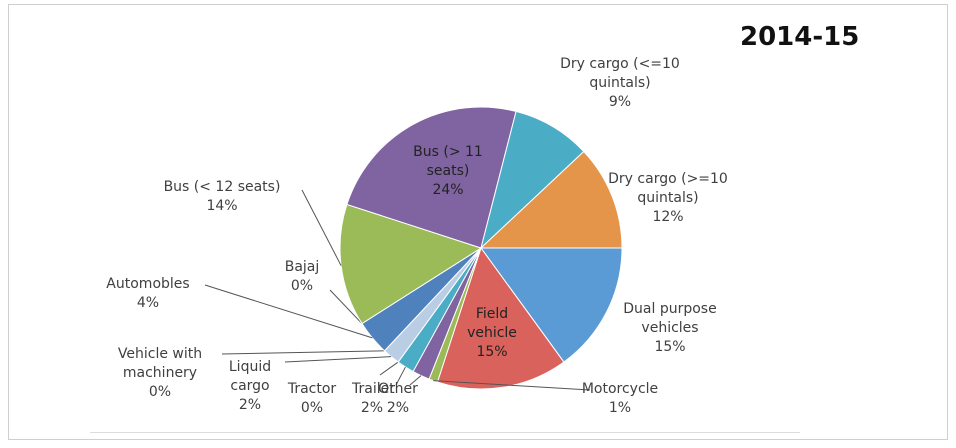 This screenshot has width=956, height=448. I want to click on category-label: Dry cargo (<=10 quintals), so click(620, 73).